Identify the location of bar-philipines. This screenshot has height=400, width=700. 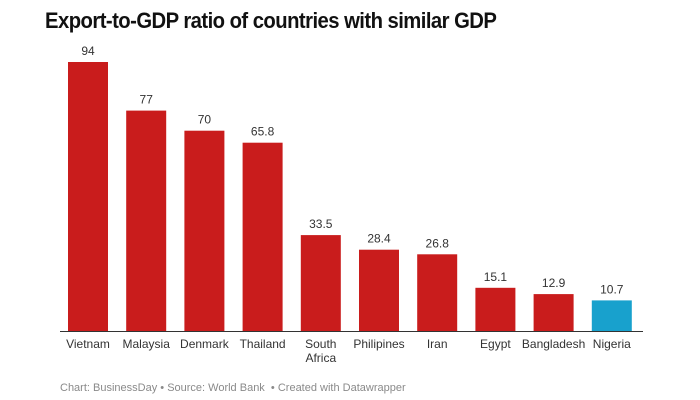
(379, 290).